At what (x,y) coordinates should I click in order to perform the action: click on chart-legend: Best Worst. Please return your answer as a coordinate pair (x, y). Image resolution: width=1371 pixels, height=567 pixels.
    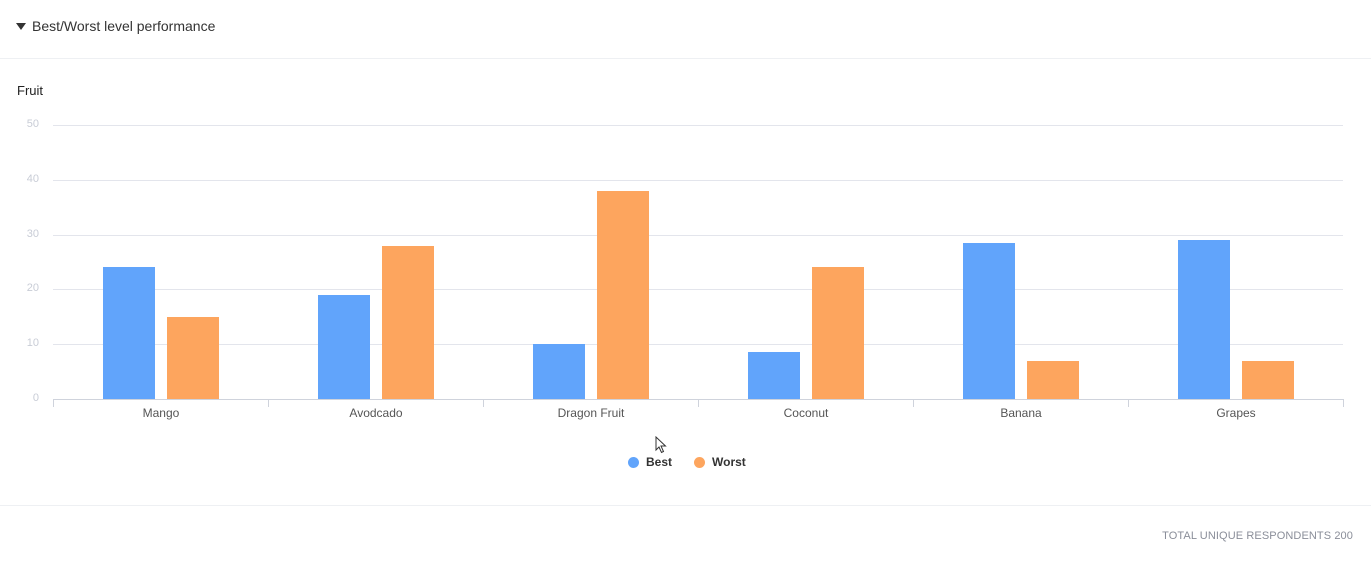
    Looking at the image, I should click on (698, 462).